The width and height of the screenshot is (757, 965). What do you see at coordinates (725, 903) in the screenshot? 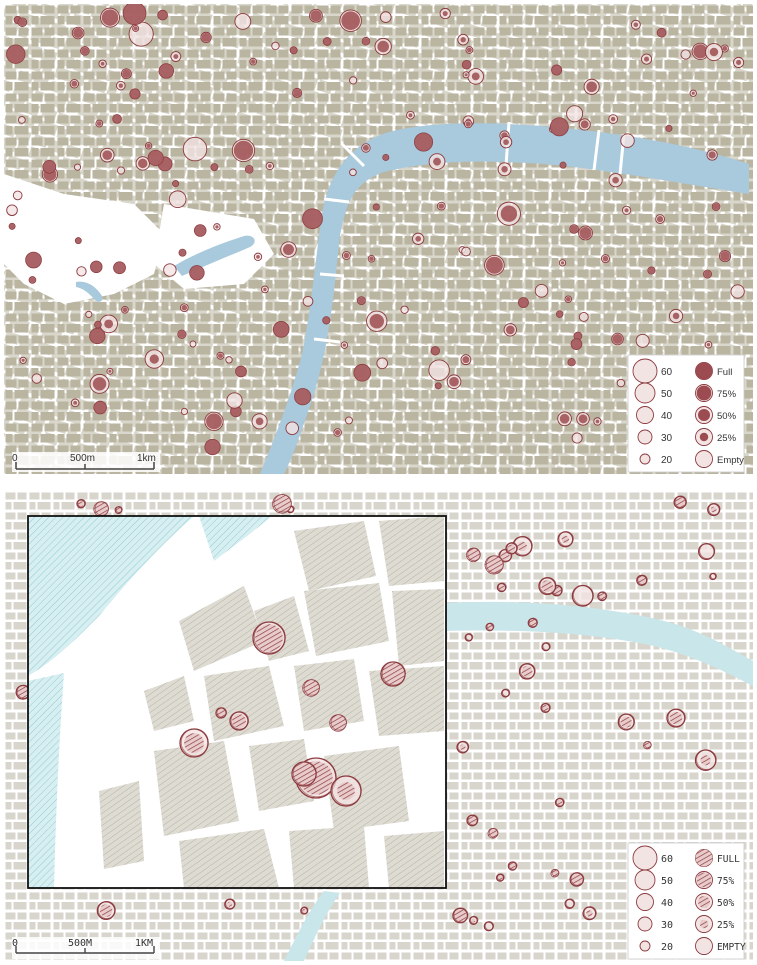
I see `legend-fill-label: 50%` at bounding box center [725, 903].